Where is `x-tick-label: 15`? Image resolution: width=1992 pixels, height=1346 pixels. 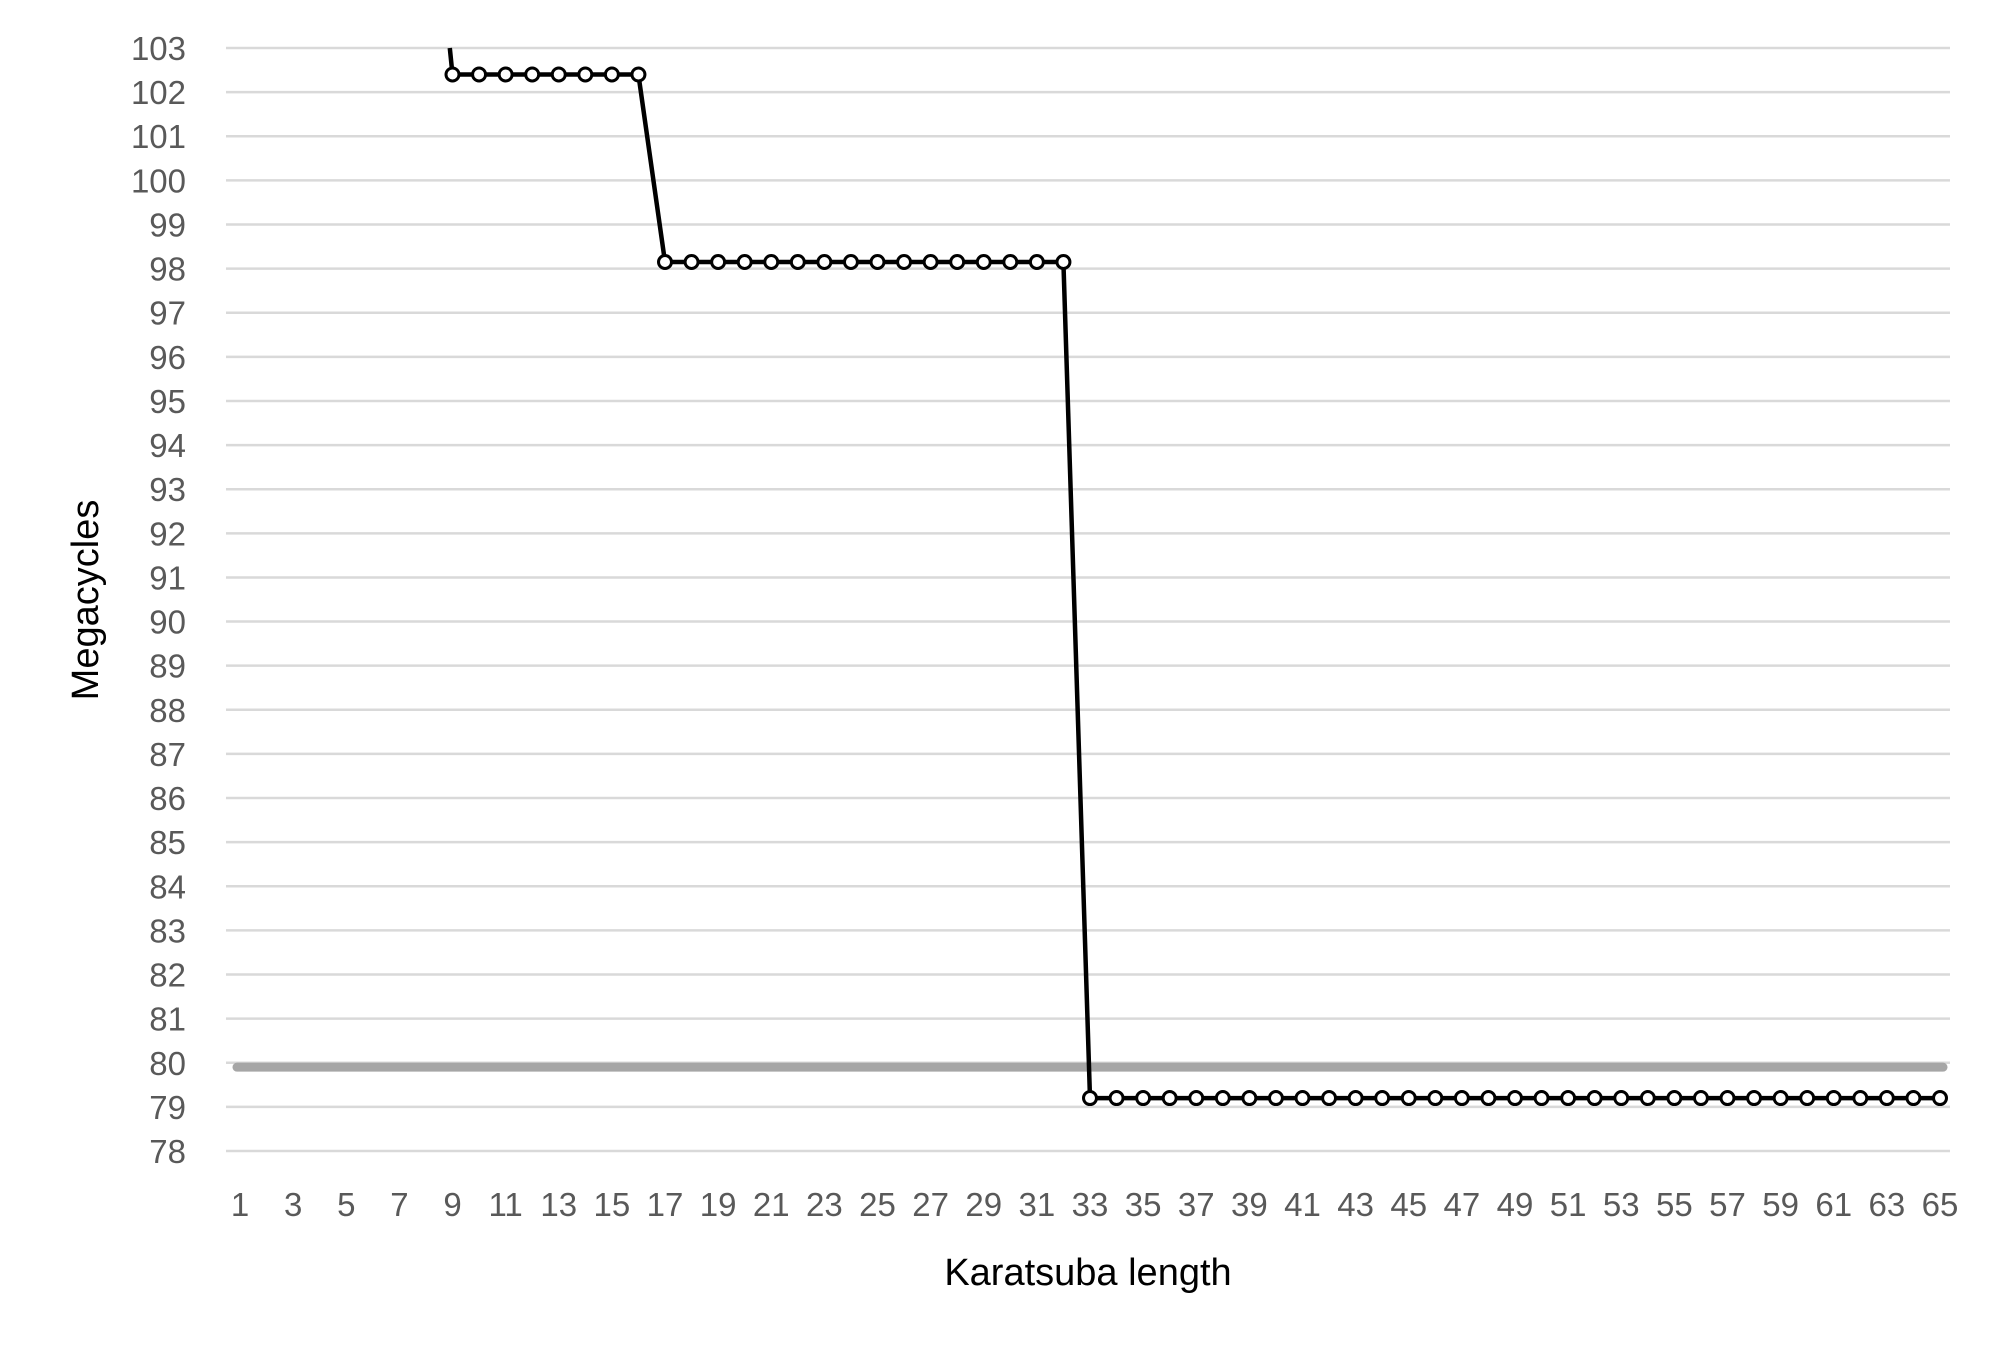 x-tick-label: 15 is located at coordinates (612, 1204).